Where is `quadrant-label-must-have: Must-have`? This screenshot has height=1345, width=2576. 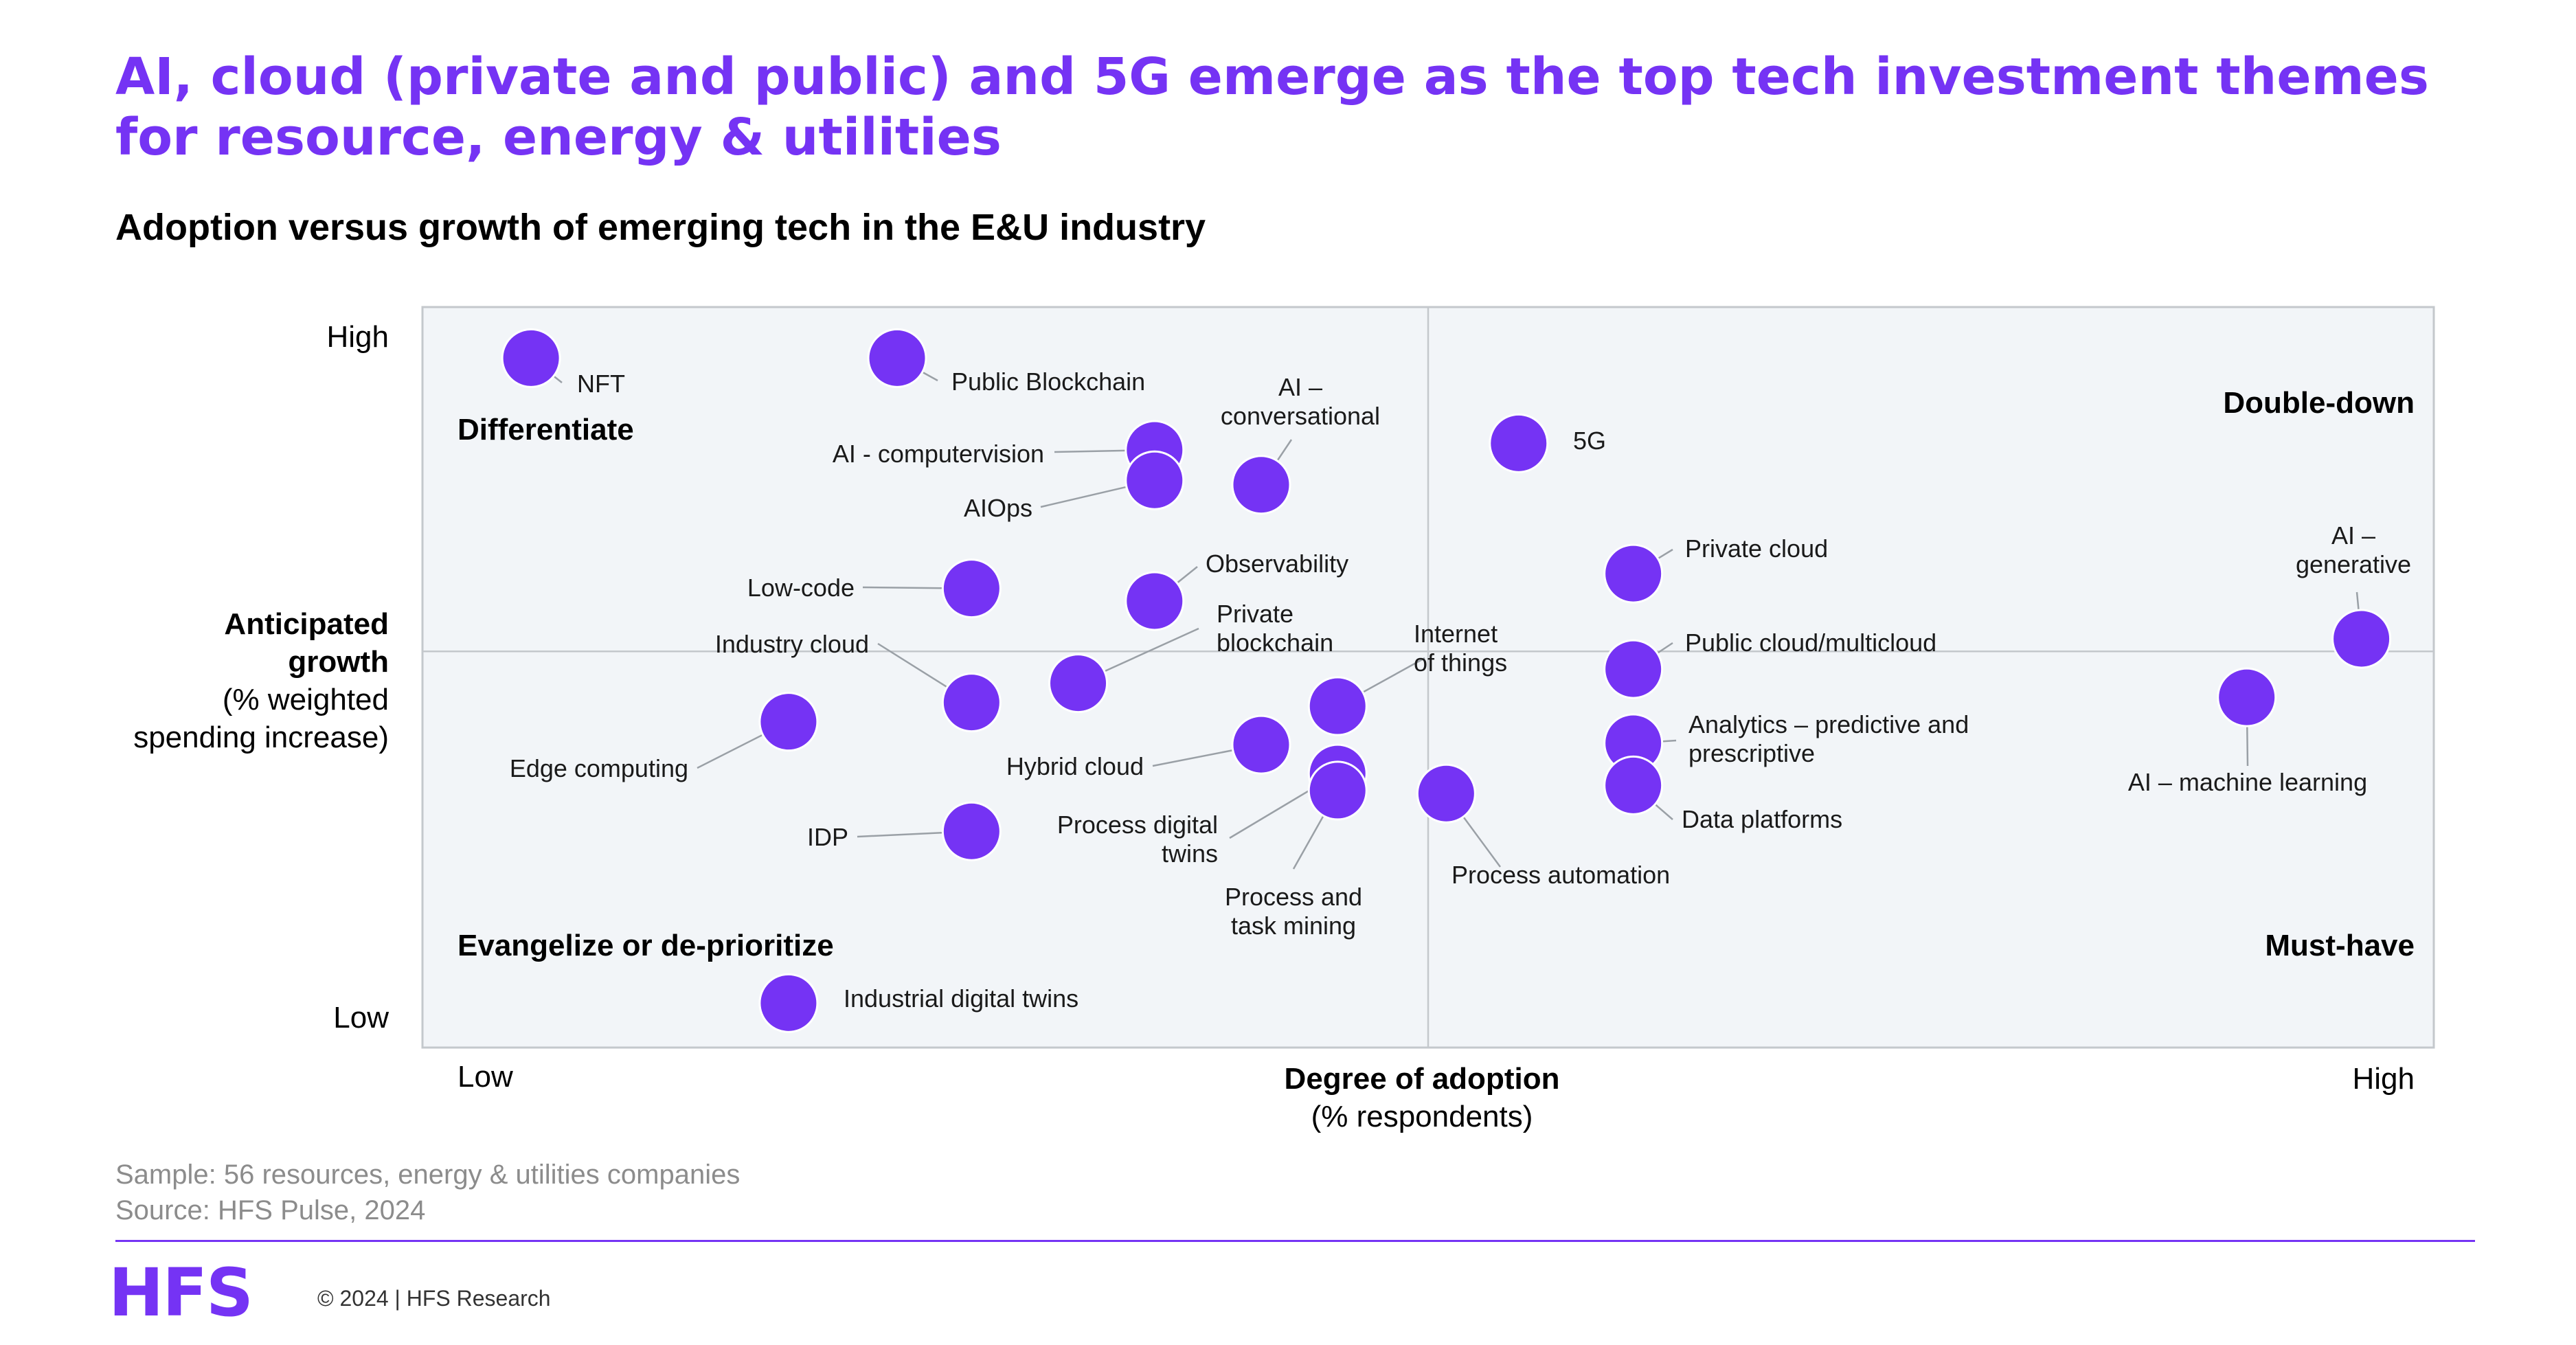 quadrant-label-must-have: Must-have is located at coordinates (2340, 945).